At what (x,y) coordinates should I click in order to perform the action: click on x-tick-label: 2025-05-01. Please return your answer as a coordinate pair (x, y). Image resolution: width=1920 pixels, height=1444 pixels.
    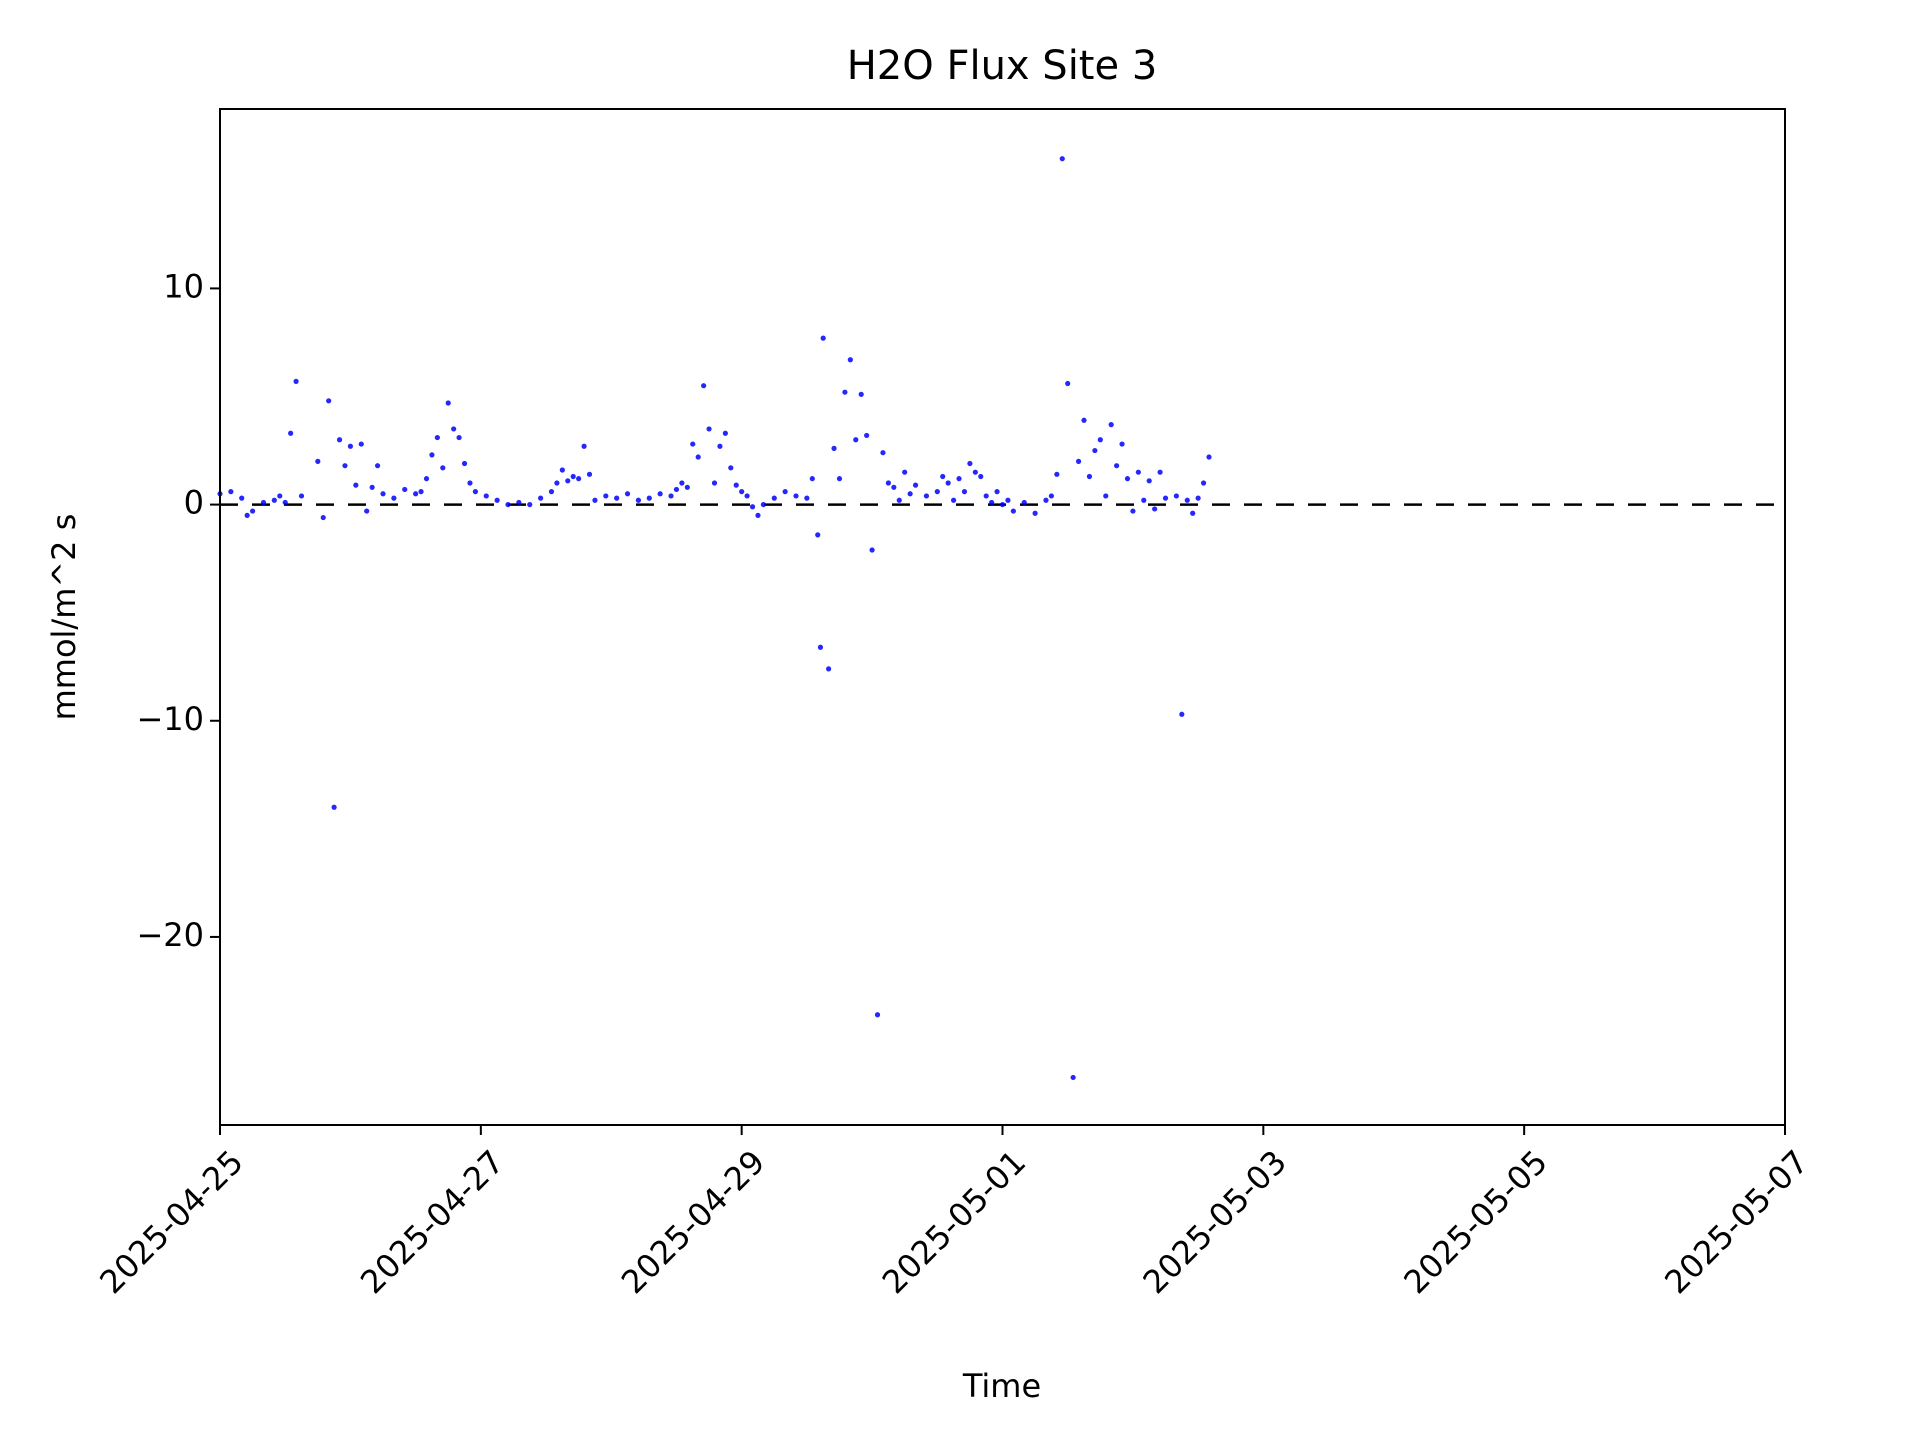
    Looking at the image, I should click on (954, 1222).